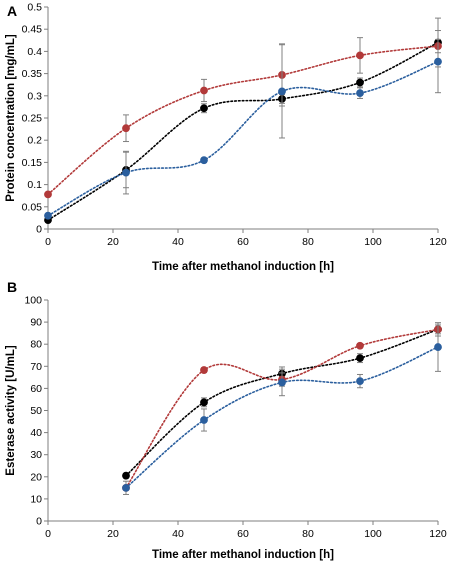 The image size is (454, 567). Describe the element at coordinates (32, 74) in the screenshot. I see `y-tick-label: 0.35` at that location.